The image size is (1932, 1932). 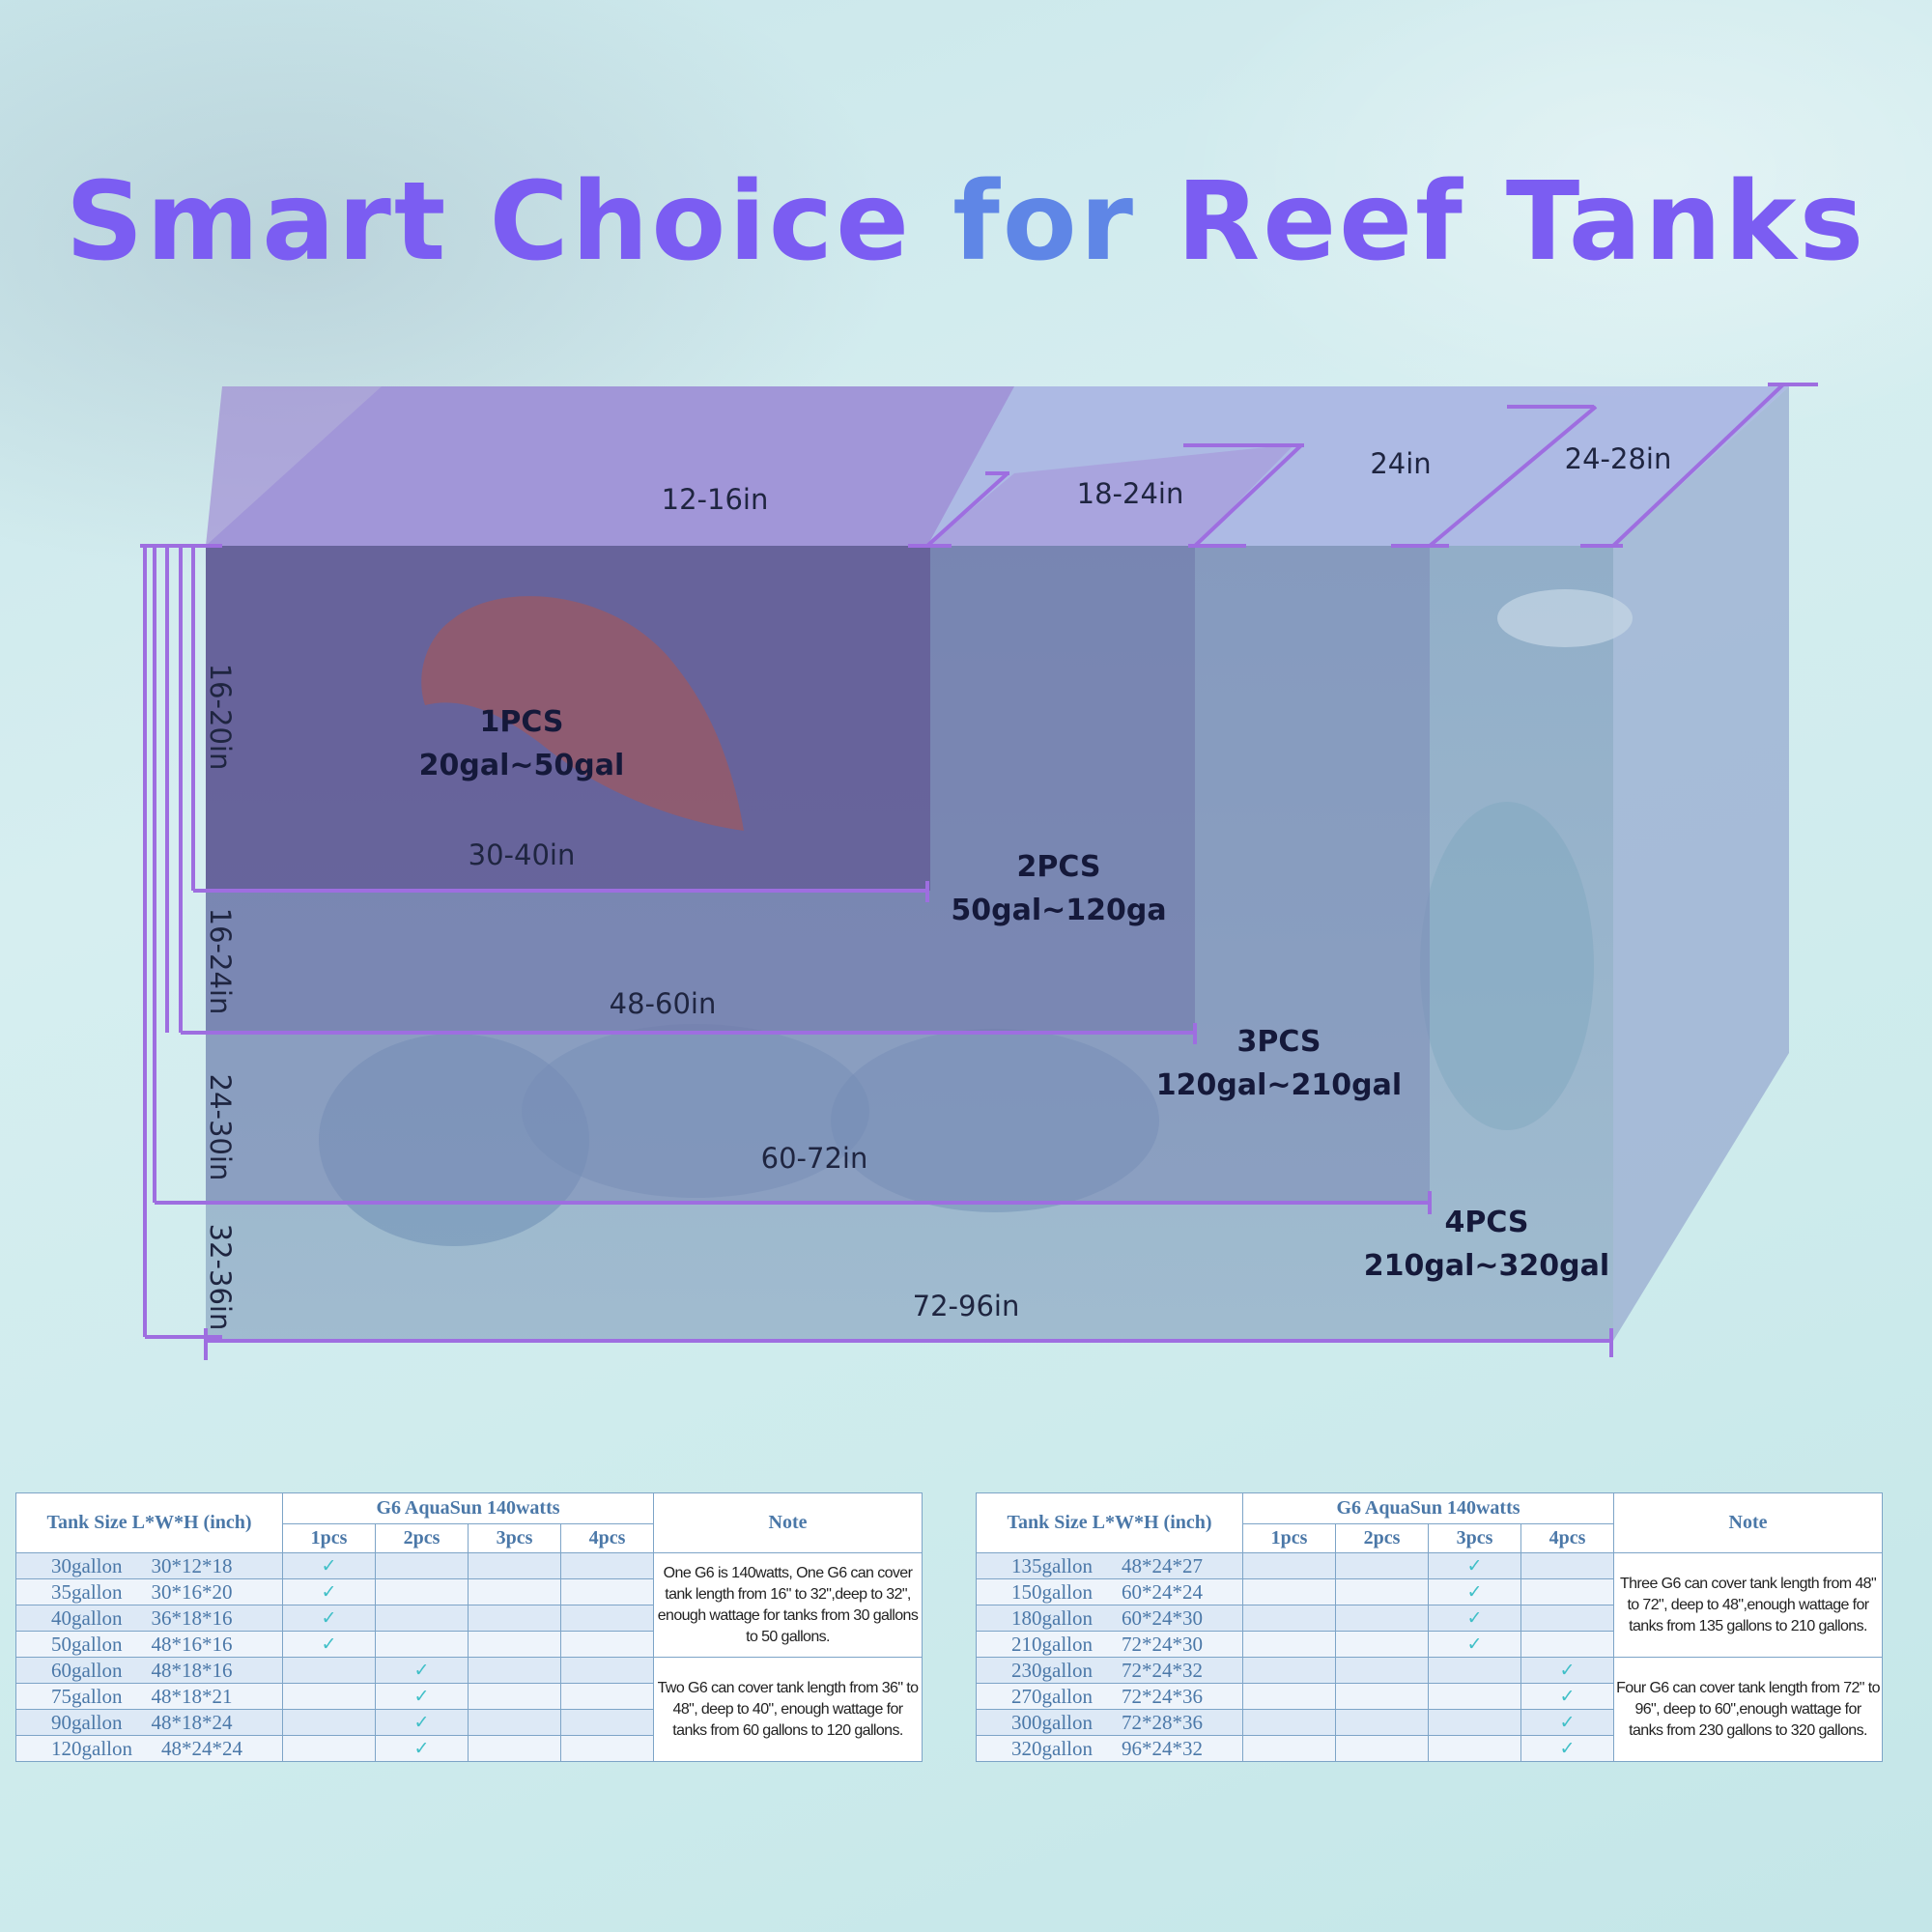 I want to click on zone-pcs-label: 1PCS, so click(x=521, y=722).